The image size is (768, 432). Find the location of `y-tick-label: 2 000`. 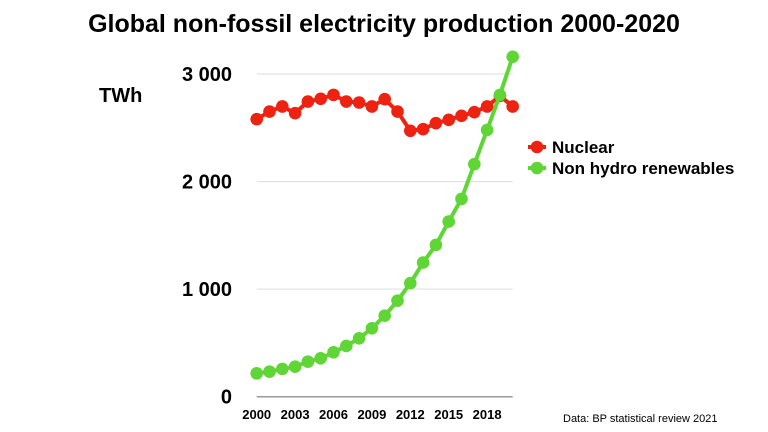

y-tick-label: 2 000 is located at coordinates (207, 183).